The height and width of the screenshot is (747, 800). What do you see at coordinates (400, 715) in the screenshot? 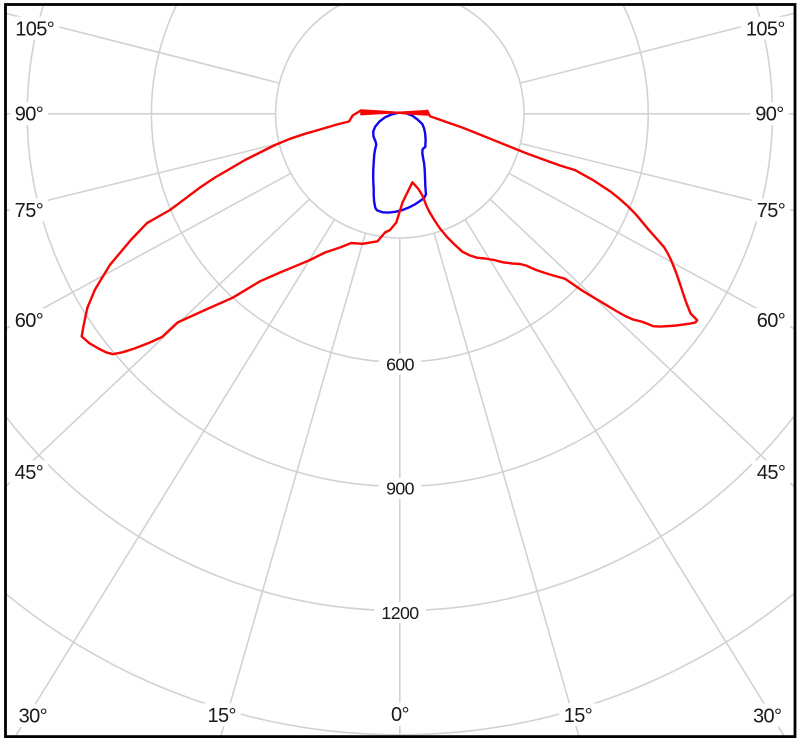
I see `svg-text: 0°` at bounding box center [400, 715].